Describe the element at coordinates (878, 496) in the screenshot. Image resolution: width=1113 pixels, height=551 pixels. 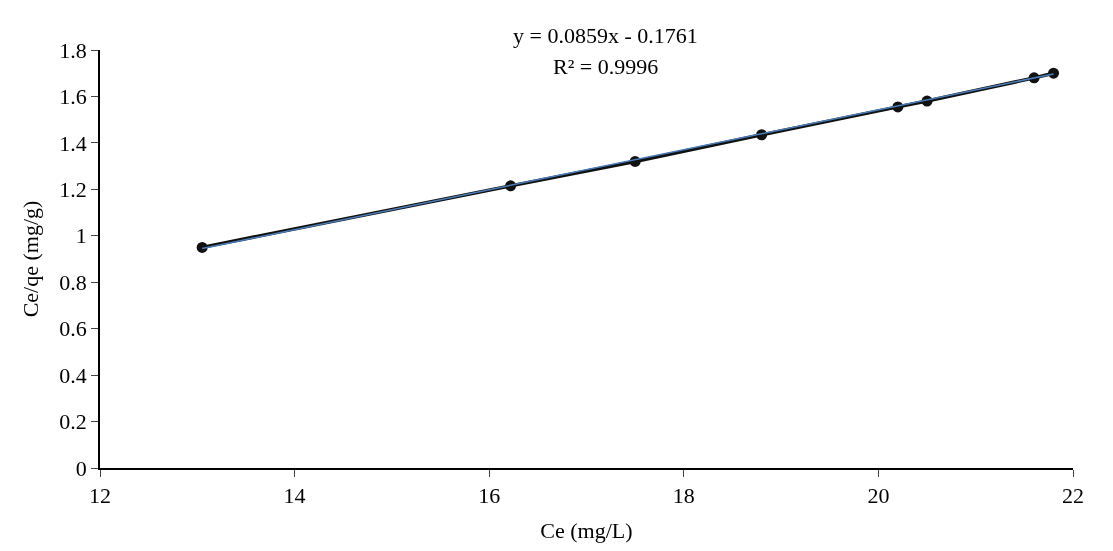
I see `x-tick-label: 20` at that location.